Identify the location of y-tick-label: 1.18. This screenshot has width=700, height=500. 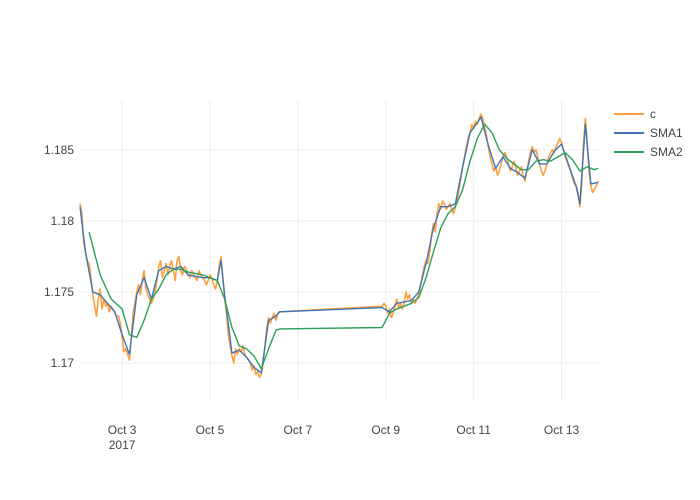
(63, 221).